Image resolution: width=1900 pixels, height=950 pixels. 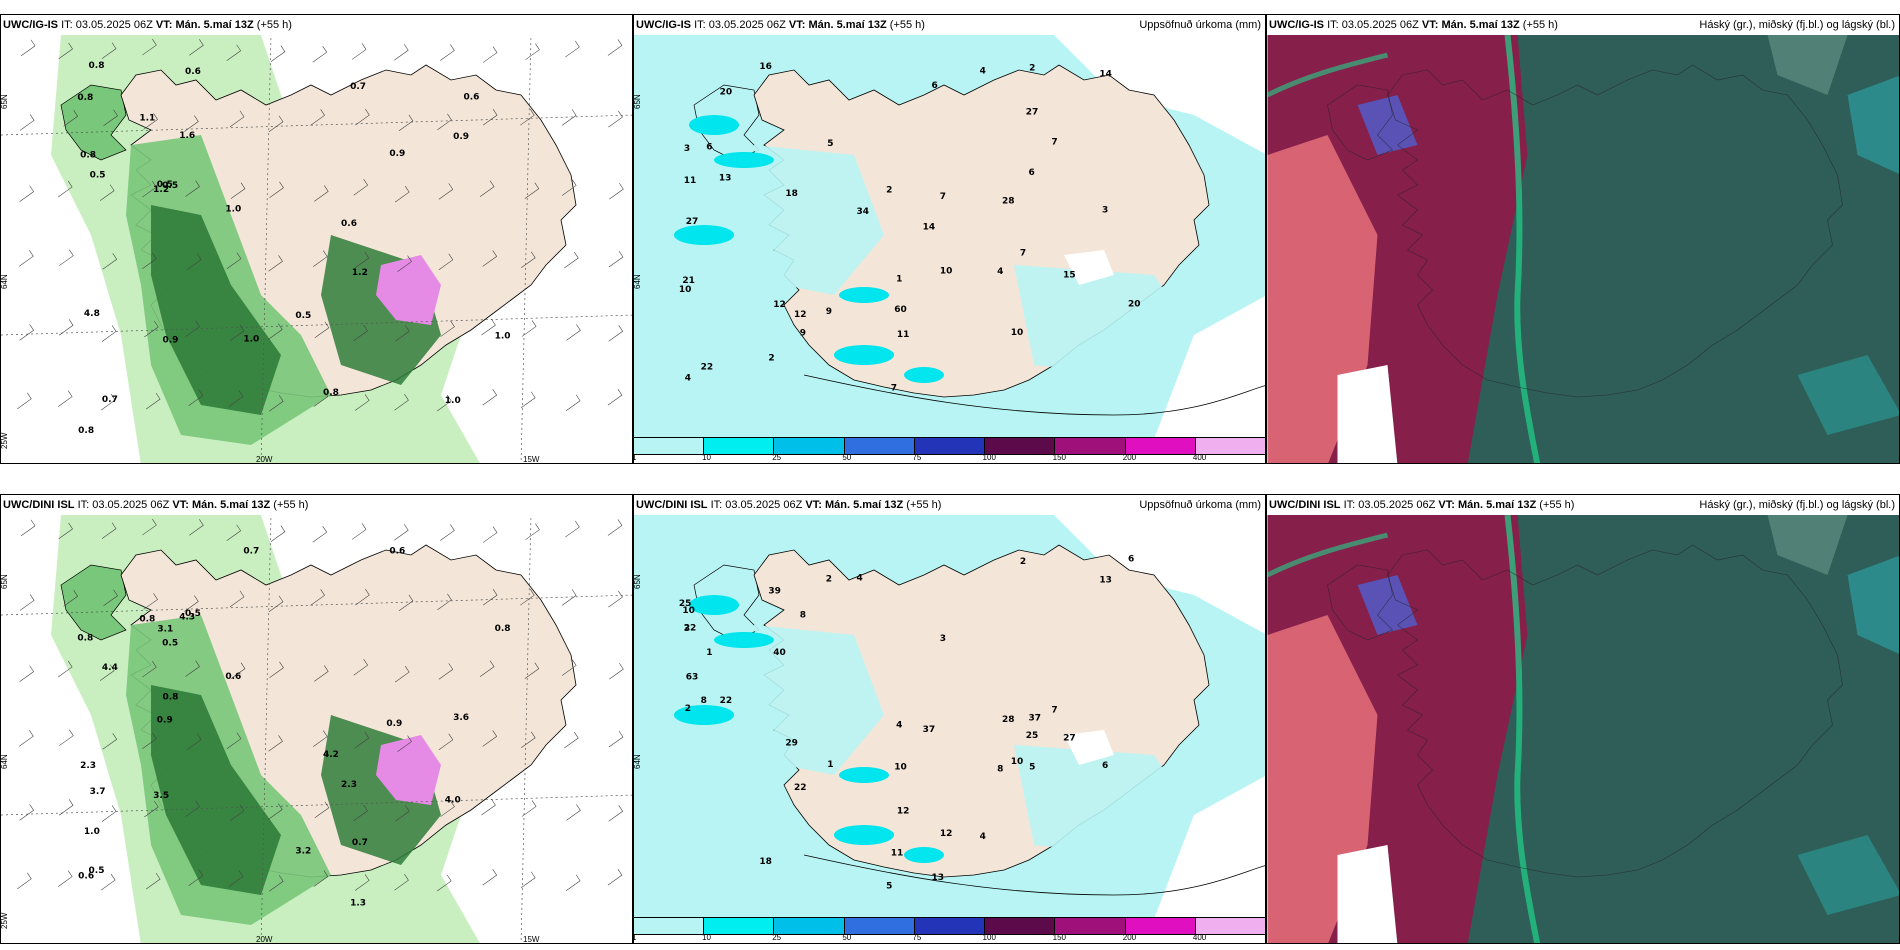 I want to click on value-label: 0.9, so click(x=394, y=724).